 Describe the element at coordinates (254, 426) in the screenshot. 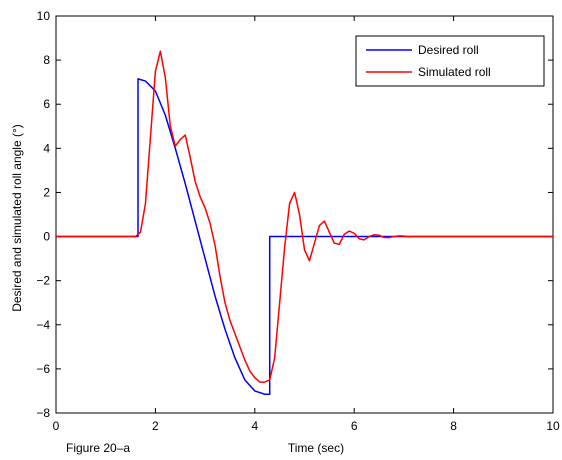

I see `x-tick-label: 4` at that location.